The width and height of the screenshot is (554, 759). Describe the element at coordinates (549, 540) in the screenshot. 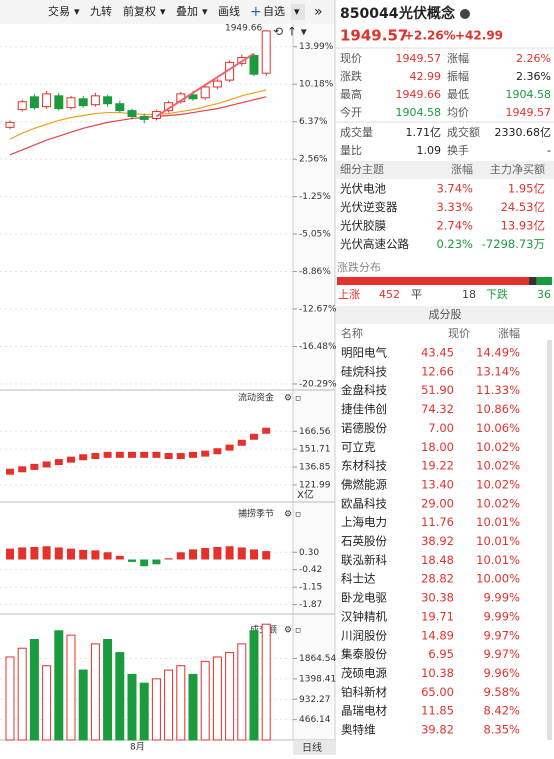

I see `scrollbar` at that location.